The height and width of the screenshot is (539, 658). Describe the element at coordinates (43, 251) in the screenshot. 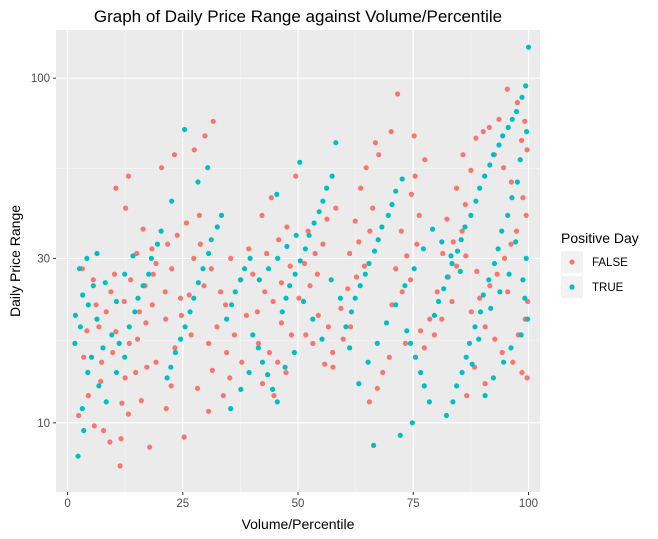

I see `y-axis-ticks: 10 30 100` at that location.